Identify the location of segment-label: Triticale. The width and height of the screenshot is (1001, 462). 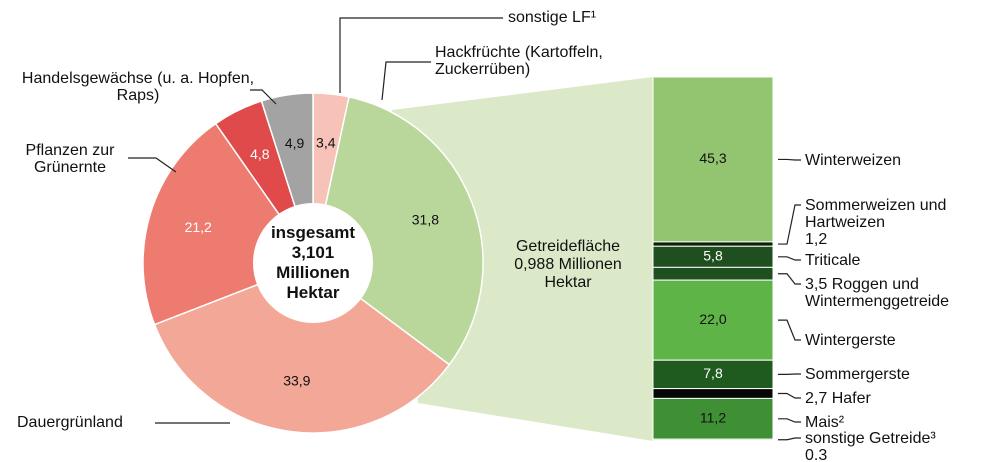
(900, 260).